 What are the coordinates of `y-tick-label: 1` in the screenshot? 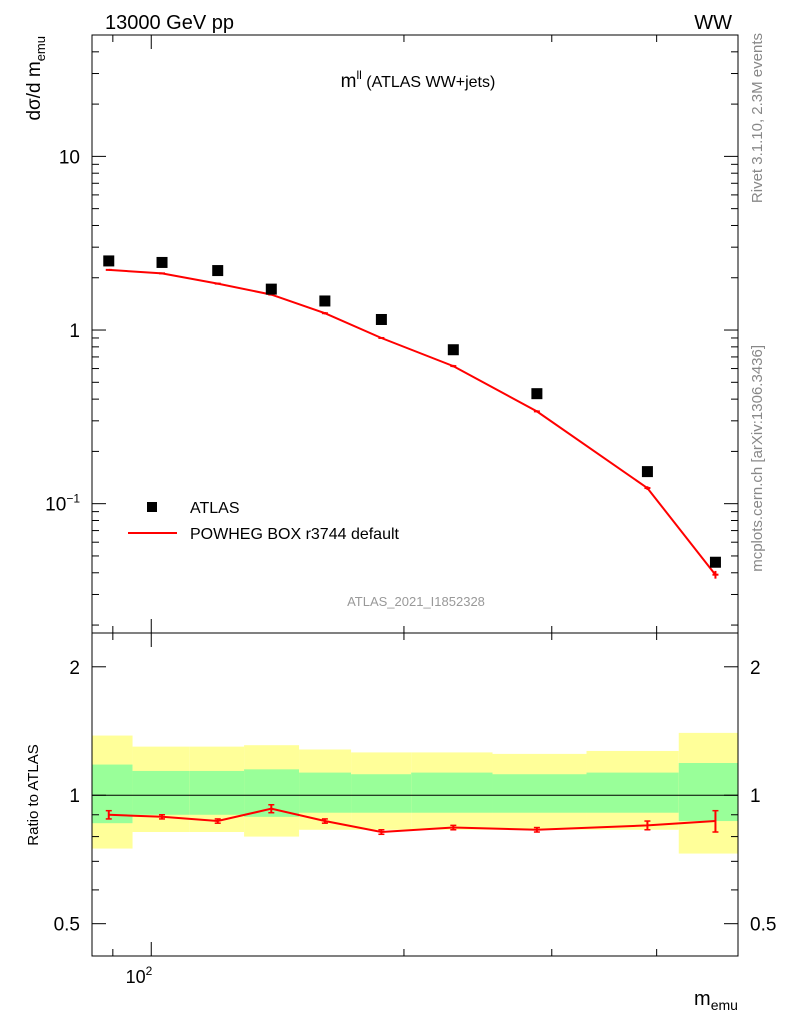 It's located at (74, 331).